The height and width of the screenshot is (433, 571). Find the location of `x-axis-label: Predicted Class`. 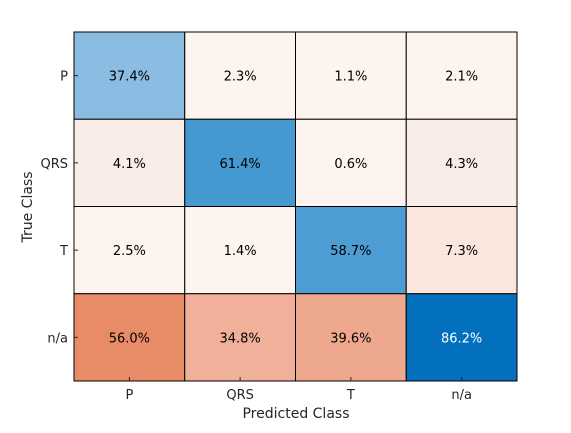

x-axis-label: Predicted Class is located at coordinates (295, 414).